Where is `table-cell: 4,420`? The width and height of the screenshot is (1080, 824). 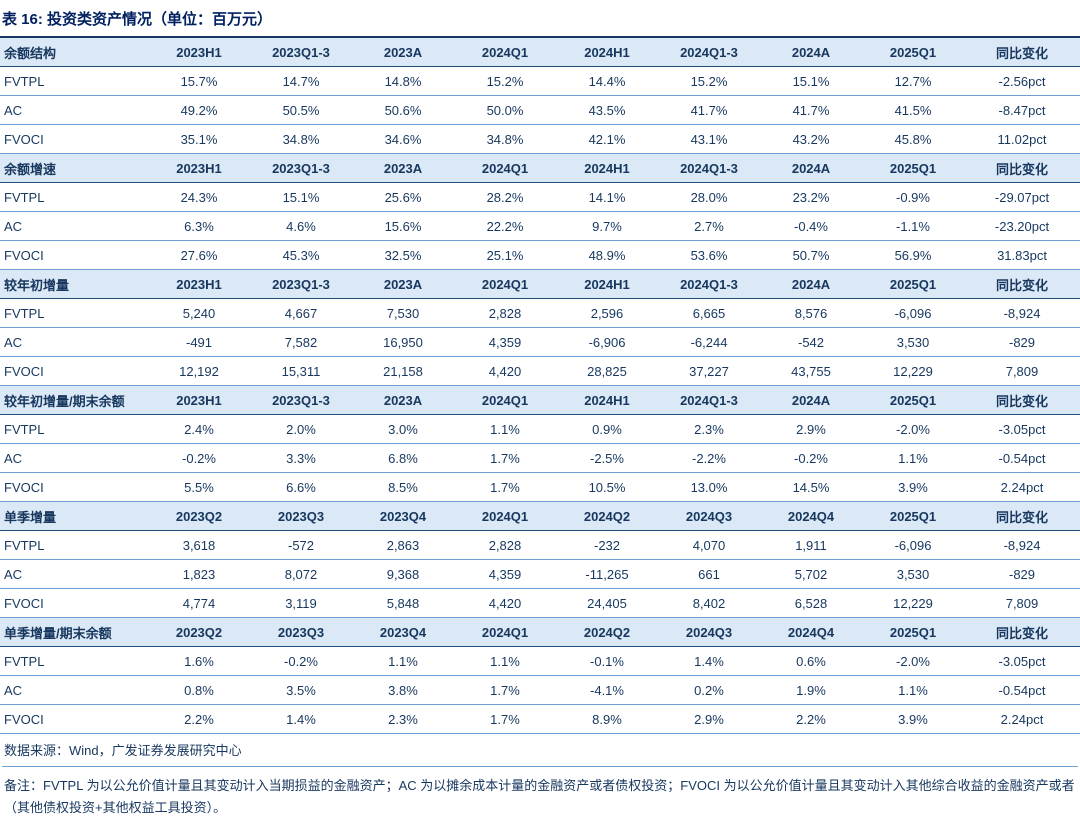 table-cell: 4,420 is located at coordinates (505, 371).